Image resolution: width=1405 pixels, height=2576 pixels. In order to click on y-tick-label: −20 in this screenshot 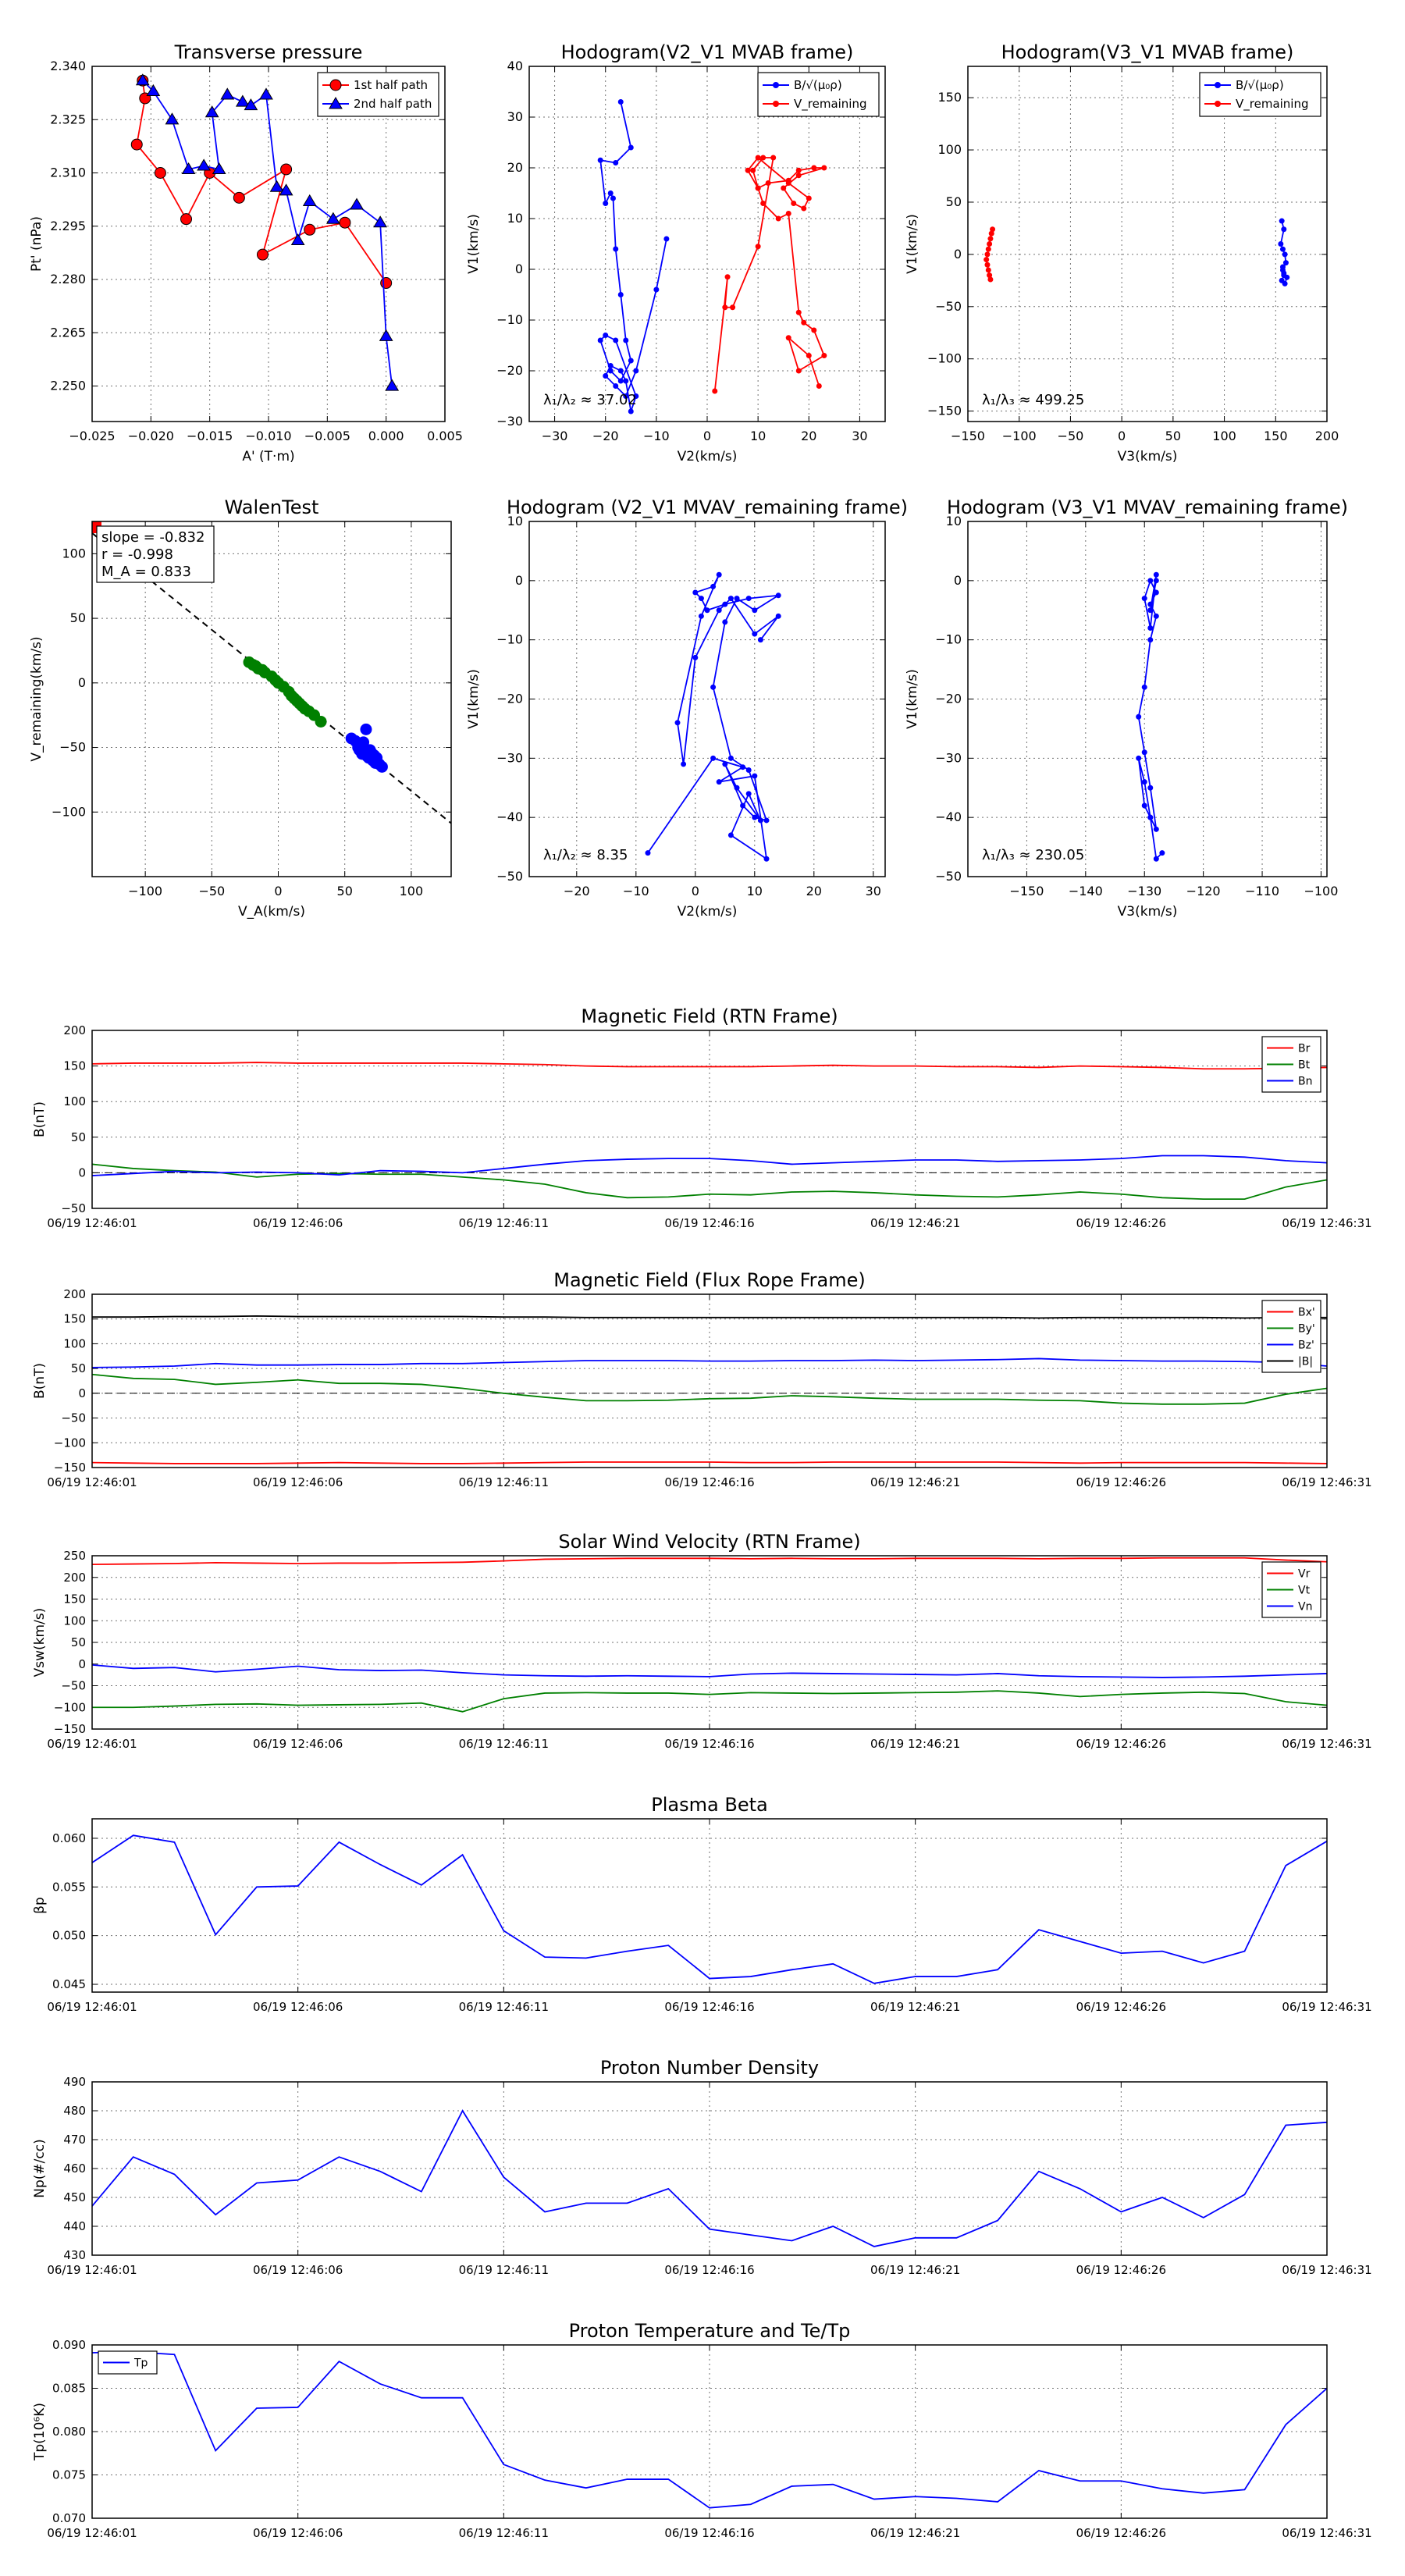, I will do `click(510, 370)`.